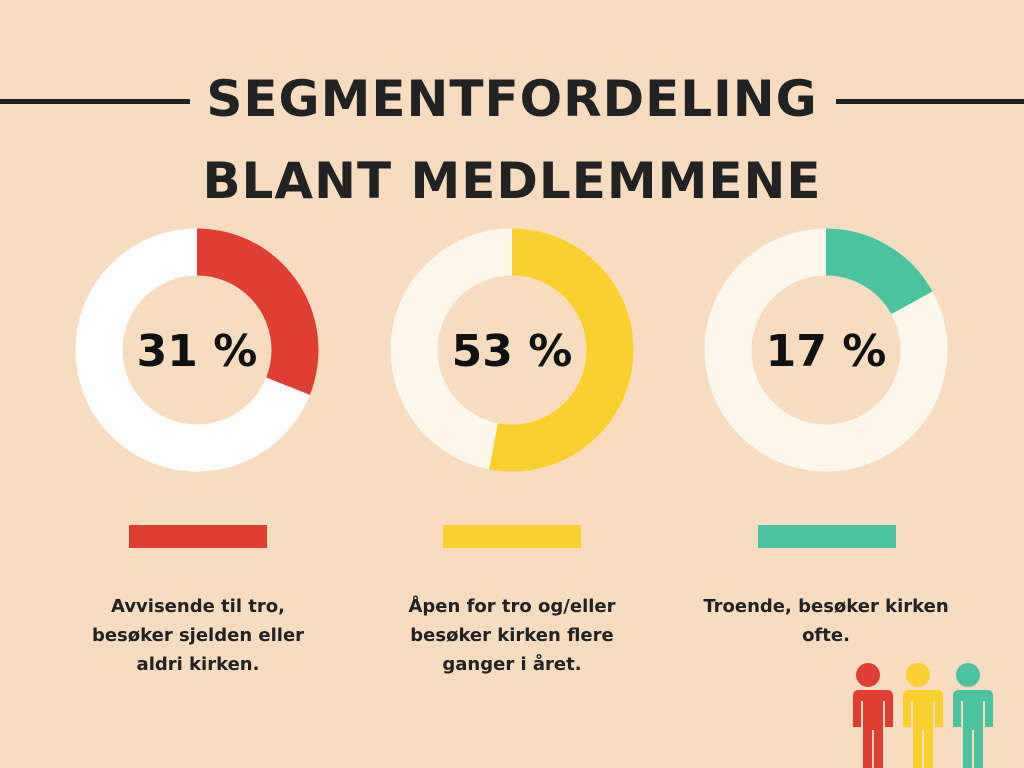 The height and width of the screenshot is (768, 1024). What do you see at coordinates (512, 99) in the screenshot?
I see `title-line-1: SEGMENTFORDELING` at bounding box center [512, 99].